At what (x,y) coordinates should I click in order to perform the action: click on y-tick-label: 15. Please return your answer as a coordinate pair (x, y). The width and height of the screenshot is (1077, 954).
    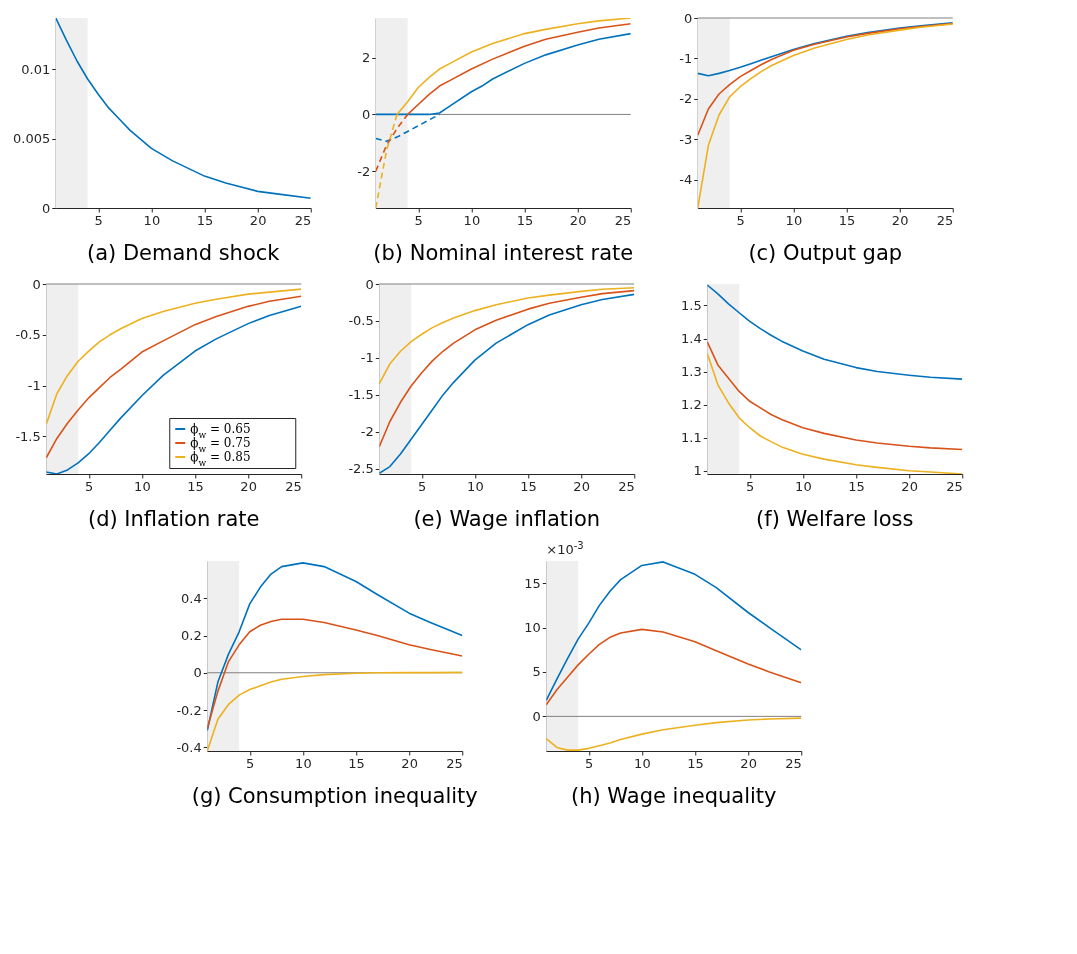
    Looking at the image, I should click on (532, 583).